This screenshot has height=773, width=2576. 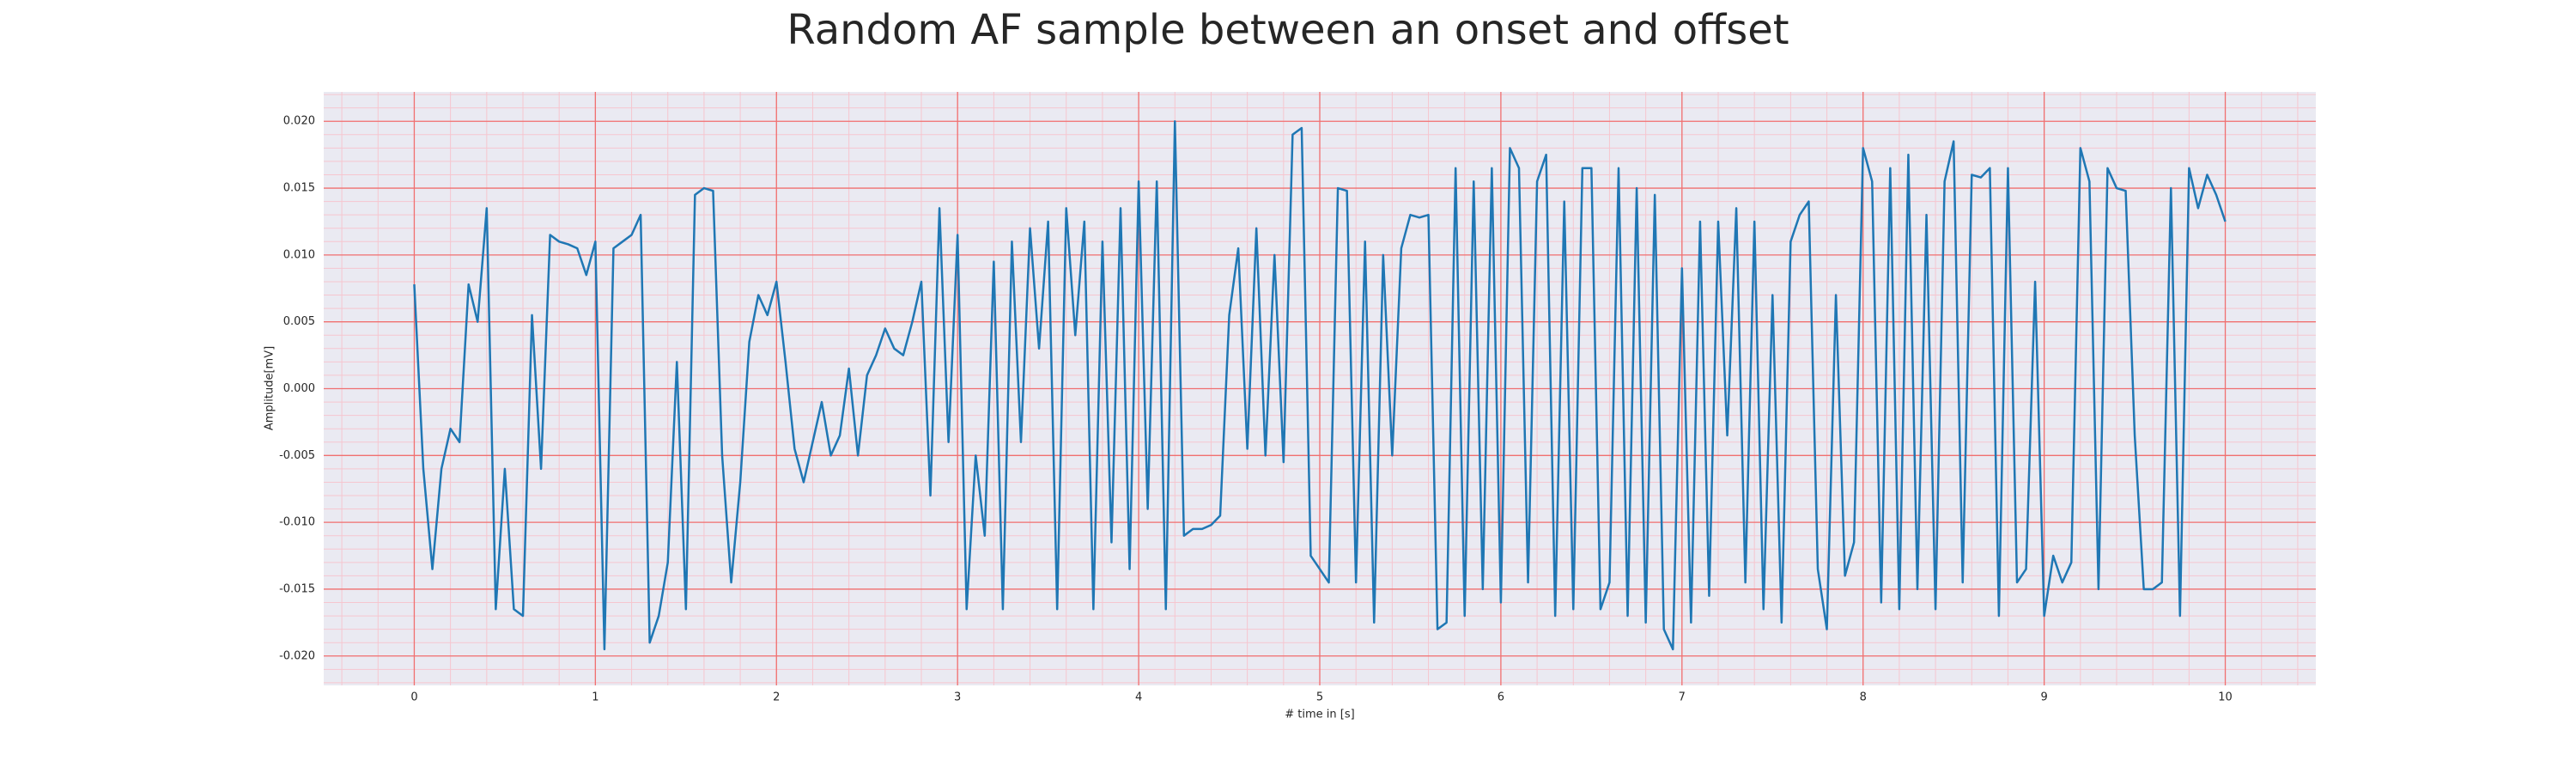 What do you see at coordinates (299, 254) in the screenshot?
I see `y-tick-label: 0.010` at bounding box center [299, 254].